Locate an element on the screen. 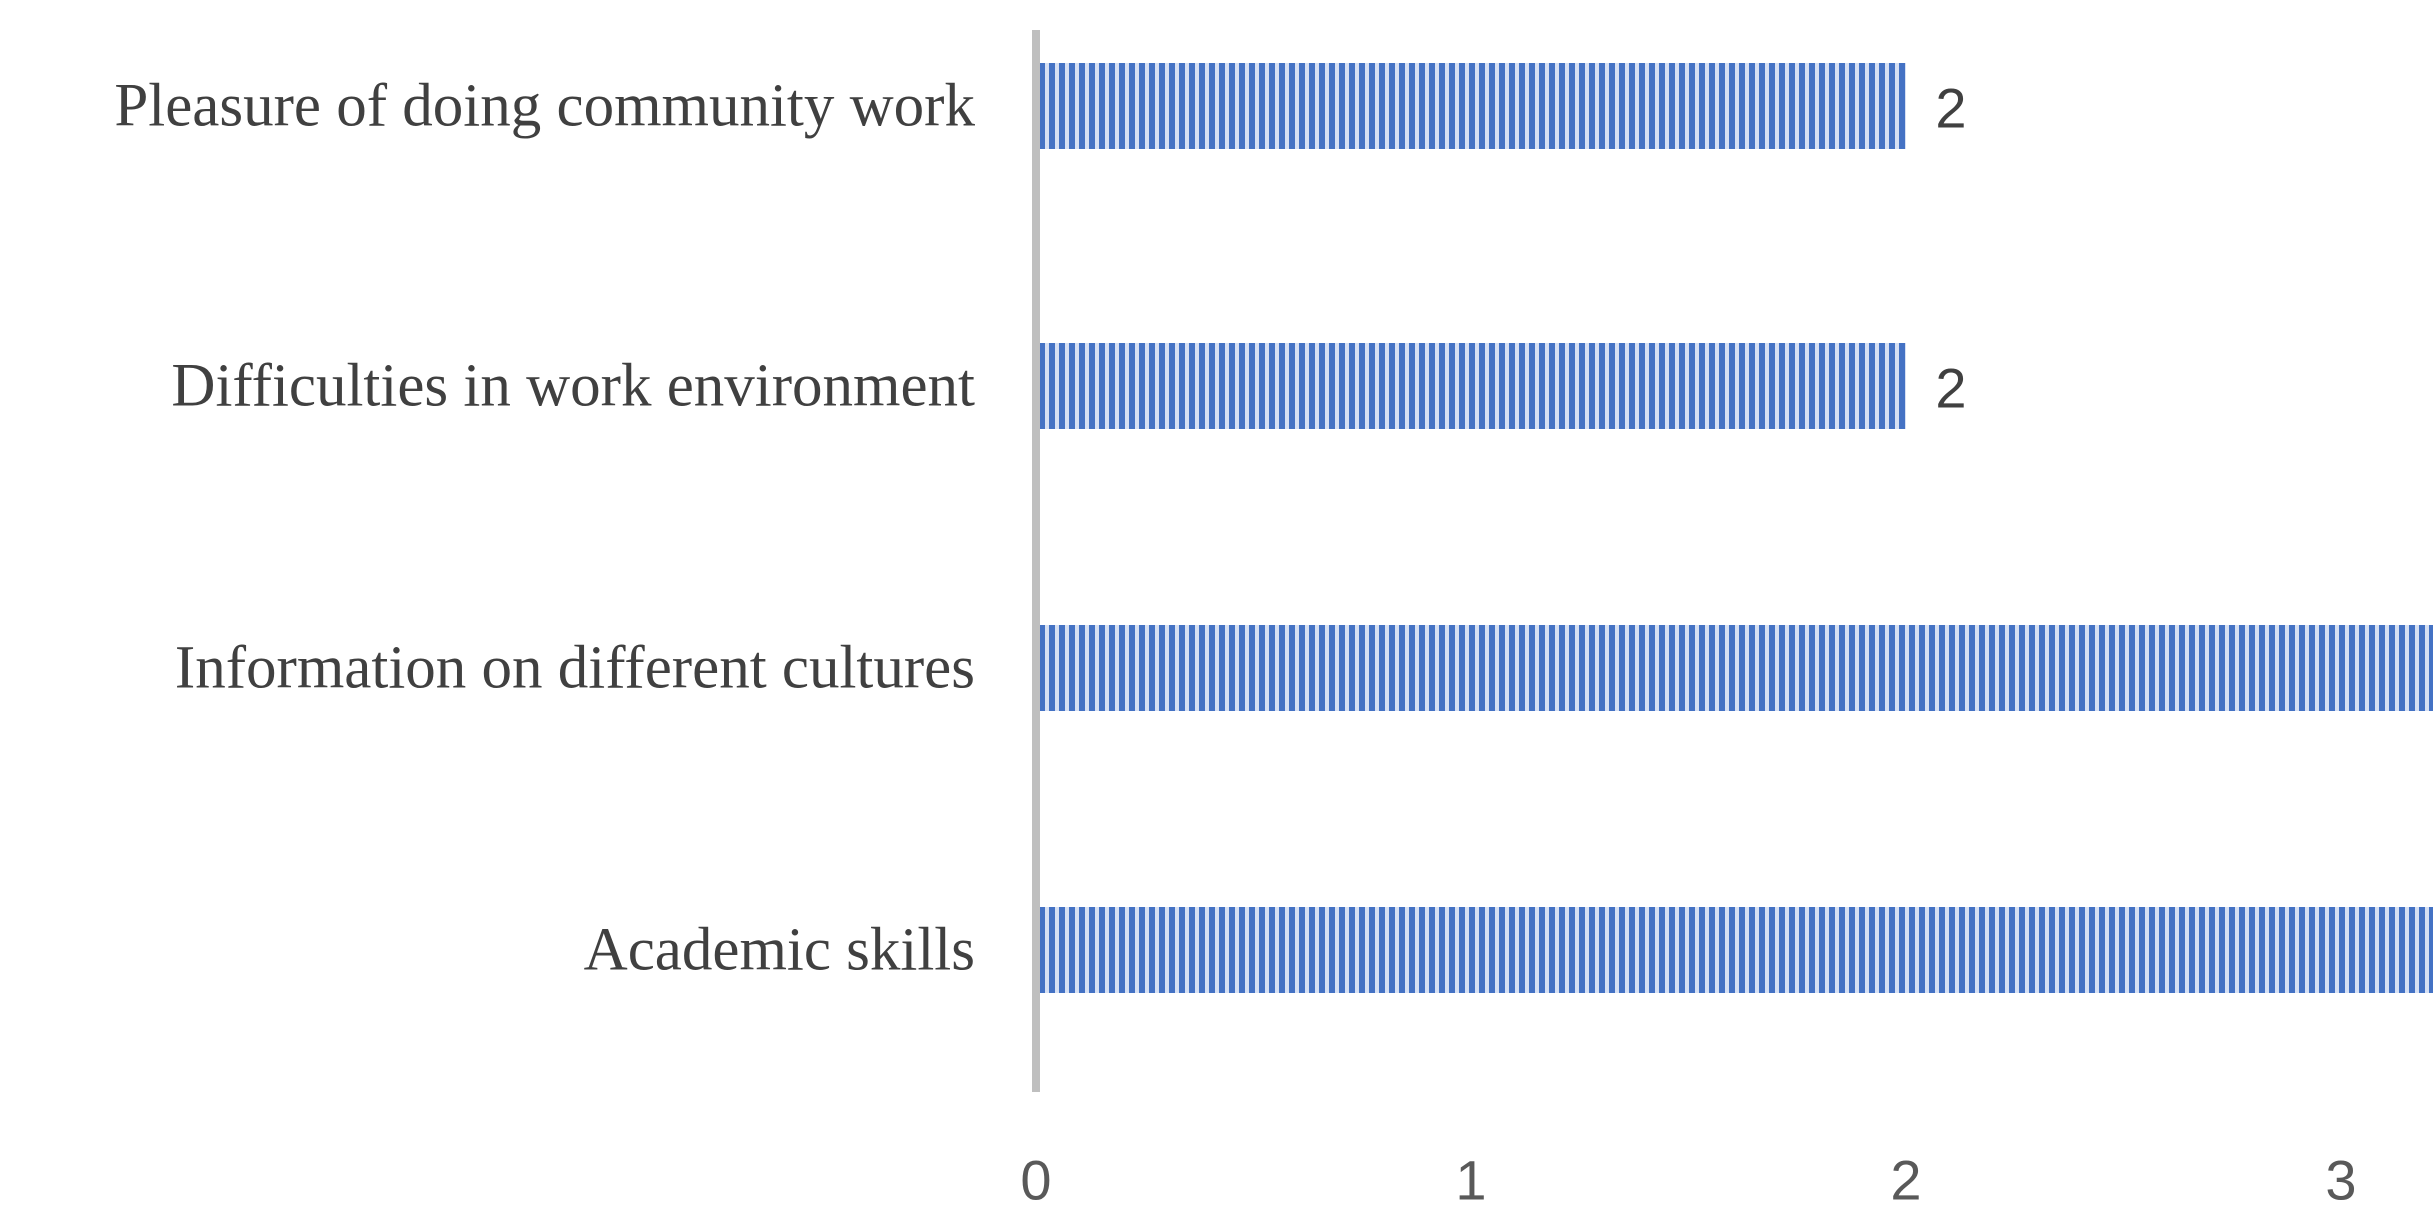 The width and height of the screenshot is (2433, 1217). x-tick-label-1: 1 is located at coordinates (1470, 1180).